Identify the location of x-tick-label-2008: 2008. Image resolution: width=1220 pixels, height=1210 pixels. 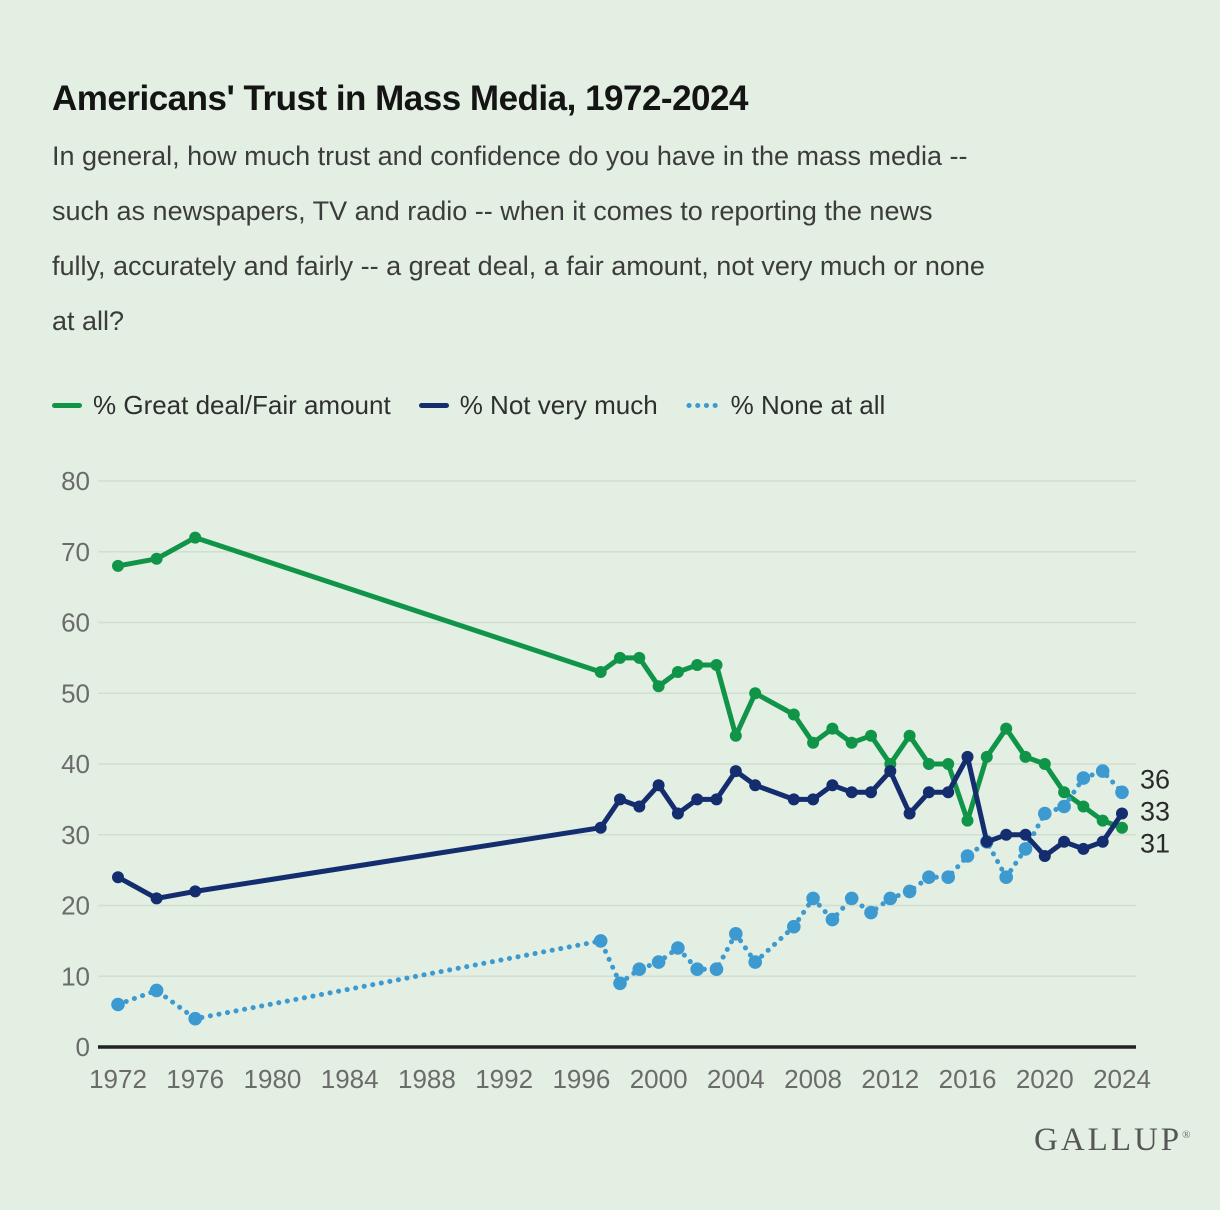
(813, 1079).